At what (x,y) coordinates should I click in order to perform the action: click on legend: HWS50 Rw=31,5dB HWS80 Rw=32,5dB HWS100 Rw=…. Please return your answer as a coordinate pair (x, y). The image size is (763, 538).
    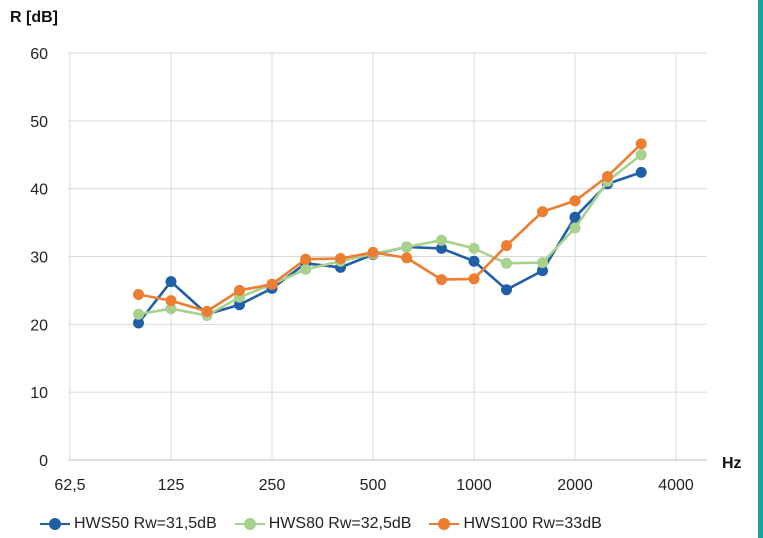
    Looking at the image, I should click on (390, 524).